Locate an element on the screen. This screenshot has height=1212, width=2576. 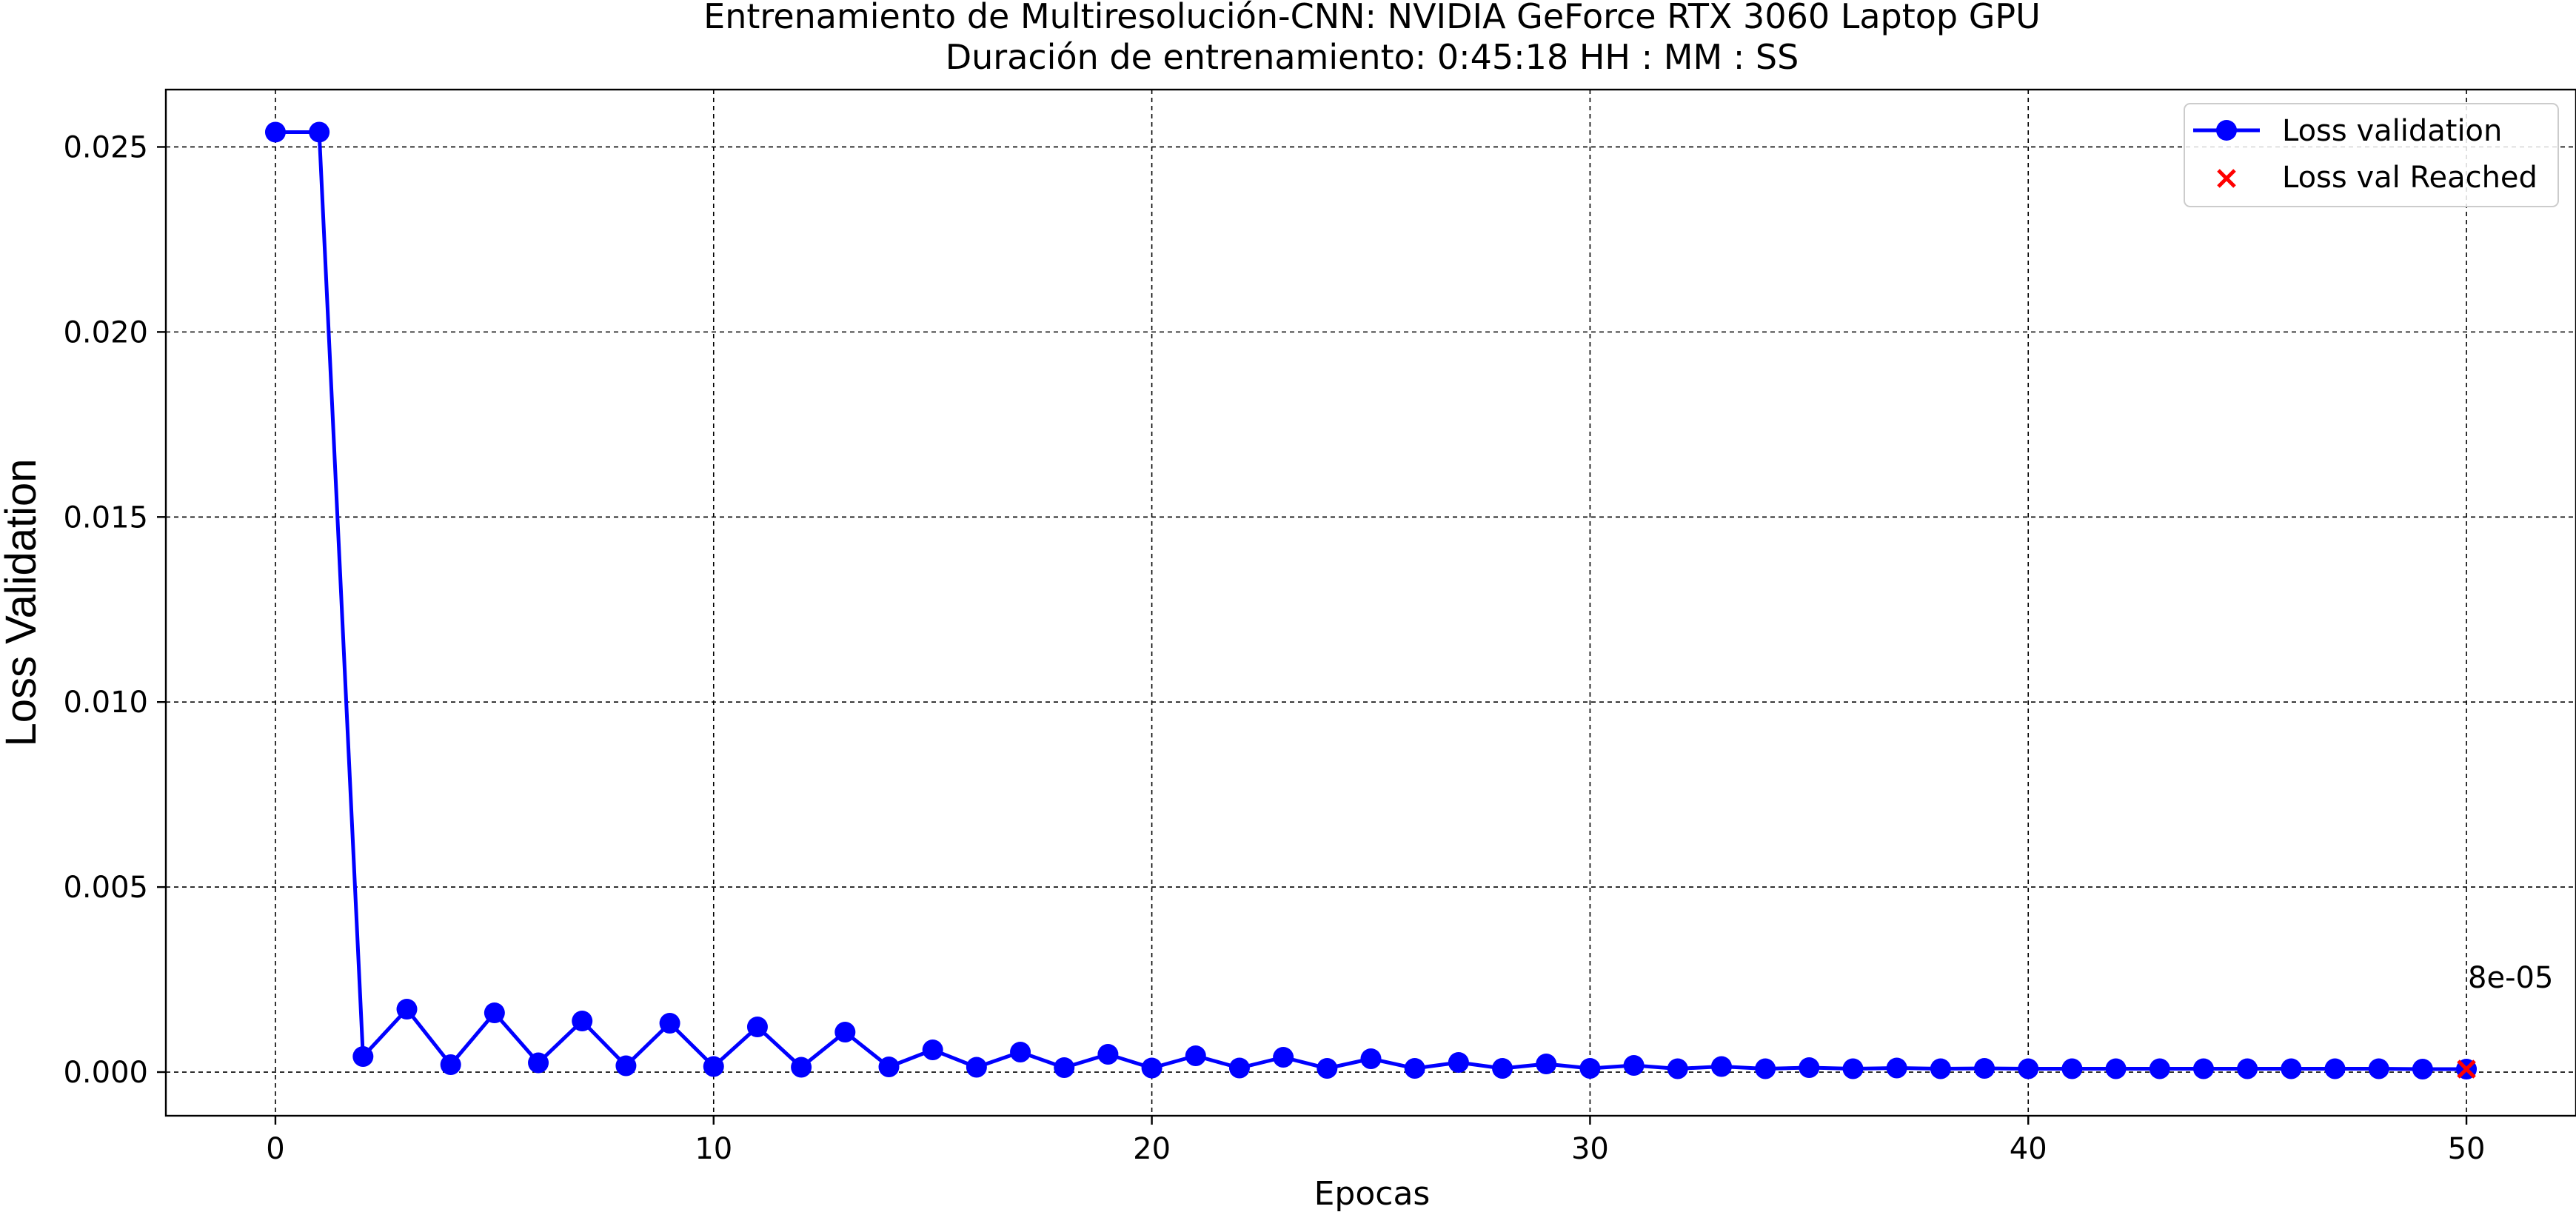
x-axis-ticks: 0 10 20 30 40 50 is located at coordinates (1375, 1141).